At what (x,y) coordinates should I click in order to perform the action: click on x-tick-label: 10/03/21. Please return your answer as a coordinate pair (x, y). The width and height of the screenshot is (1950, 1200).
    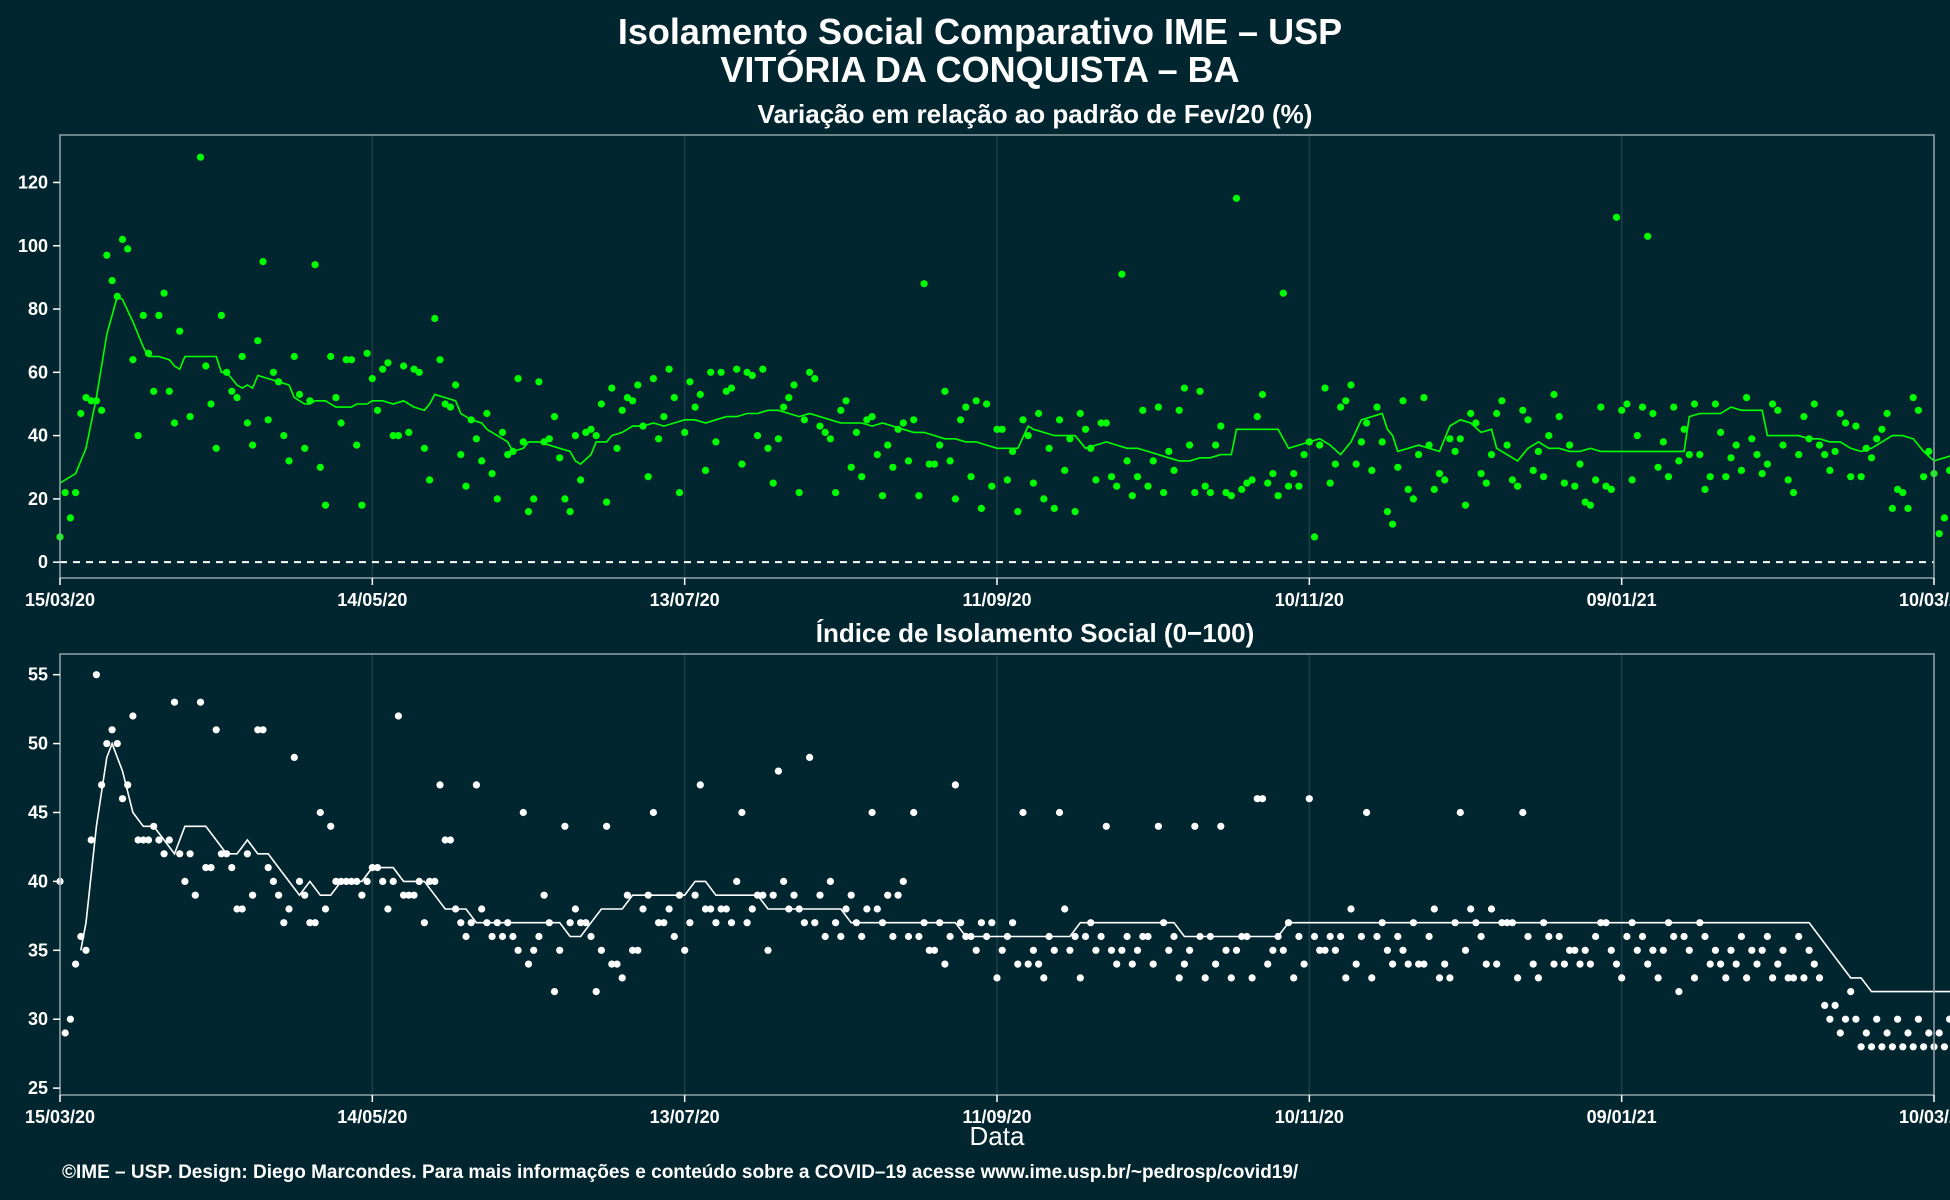
    Looking at the image, I should click on (1924, 1117).